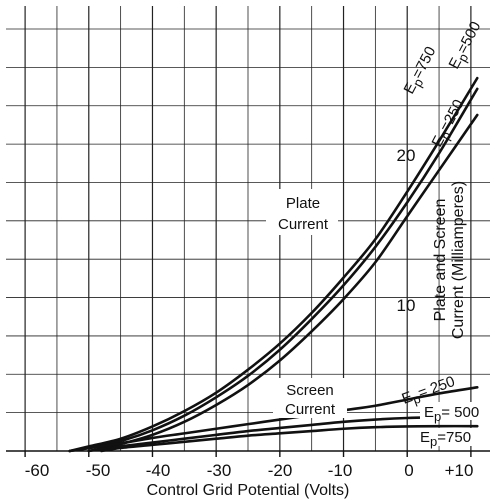  I want to click on screen-current-label: Screen, so click(310, 390).